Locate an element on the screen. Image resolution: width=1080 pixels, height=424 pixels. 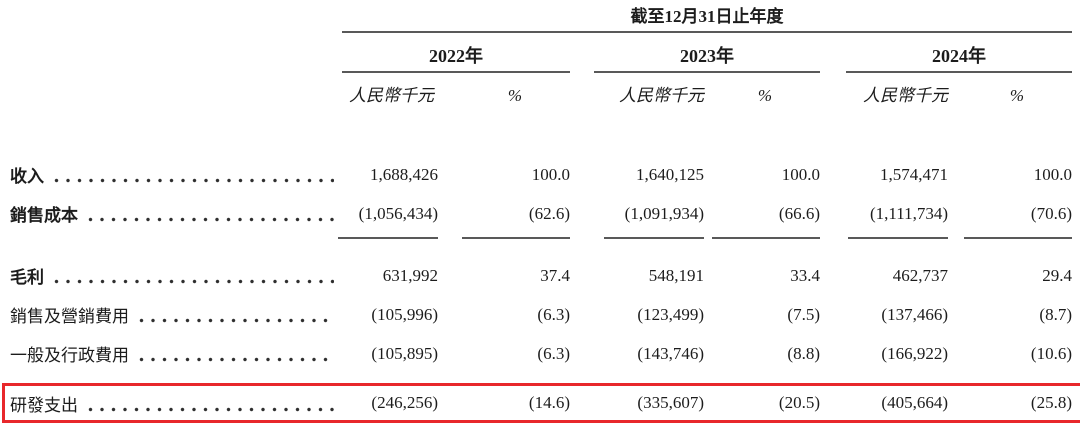
amount-cell: 1,574,471 is located at coordinates (897, 175).